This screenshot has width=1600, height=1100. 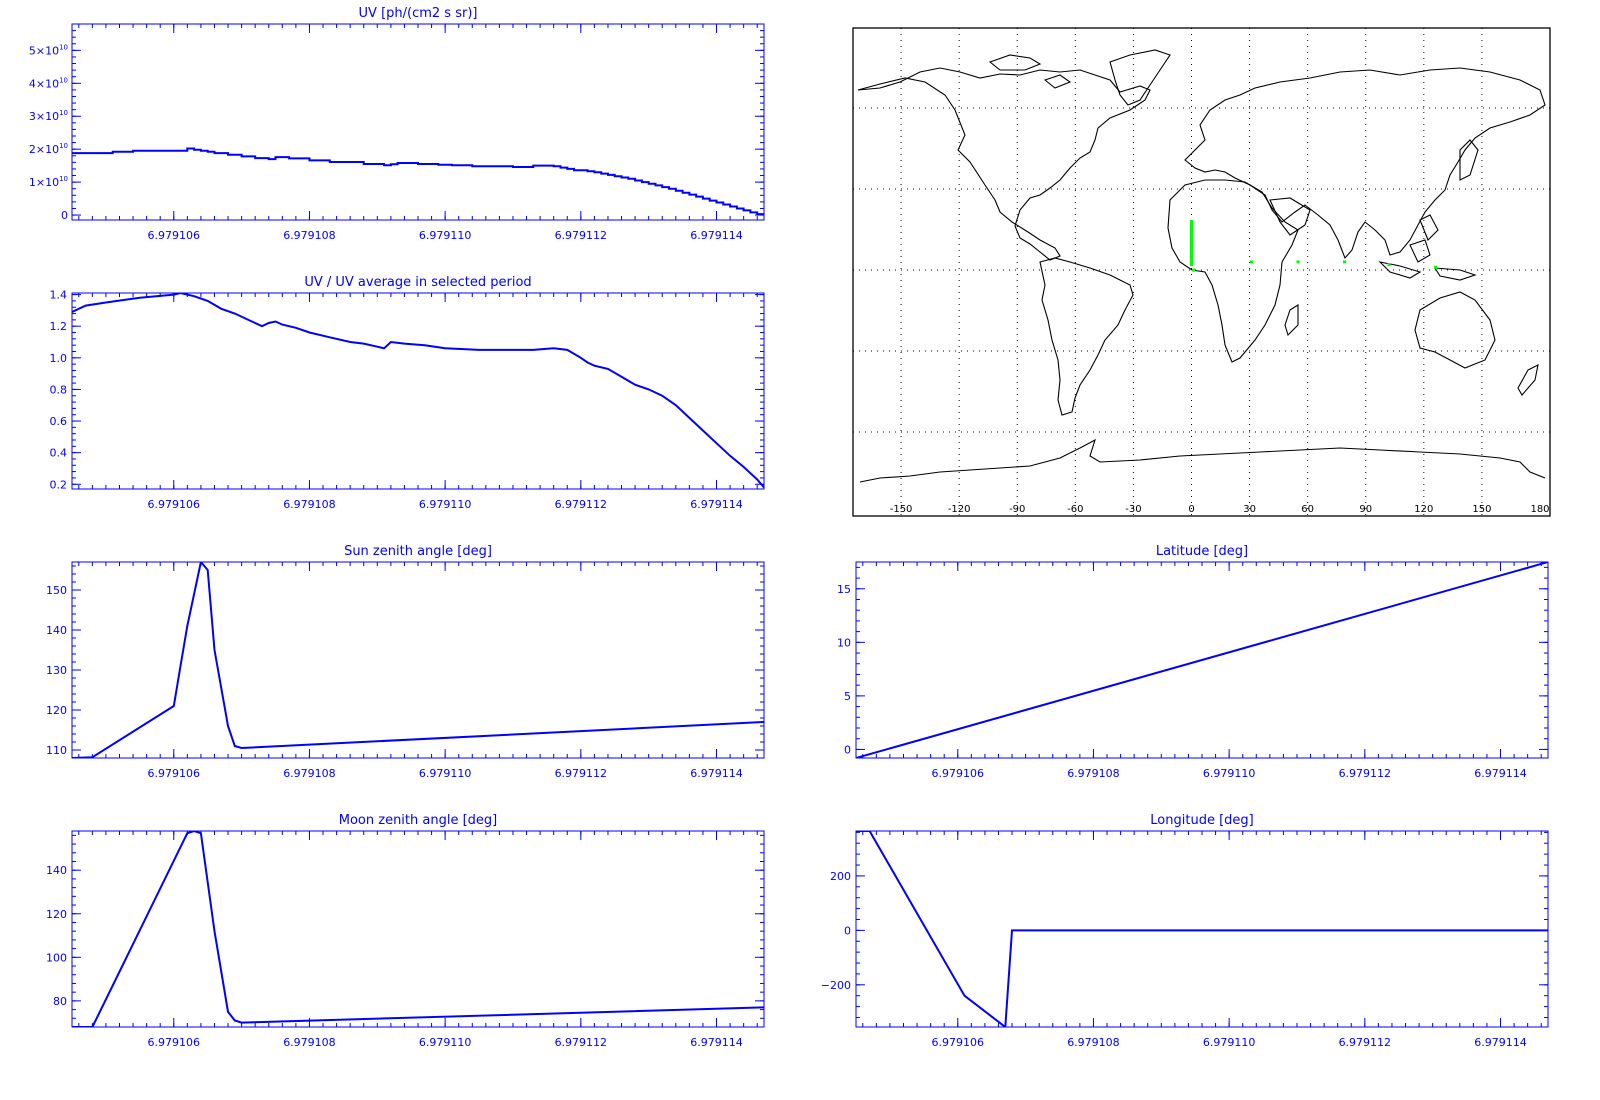 I want to click on y-tick-label: 0.4, so click(x=59, y=453).